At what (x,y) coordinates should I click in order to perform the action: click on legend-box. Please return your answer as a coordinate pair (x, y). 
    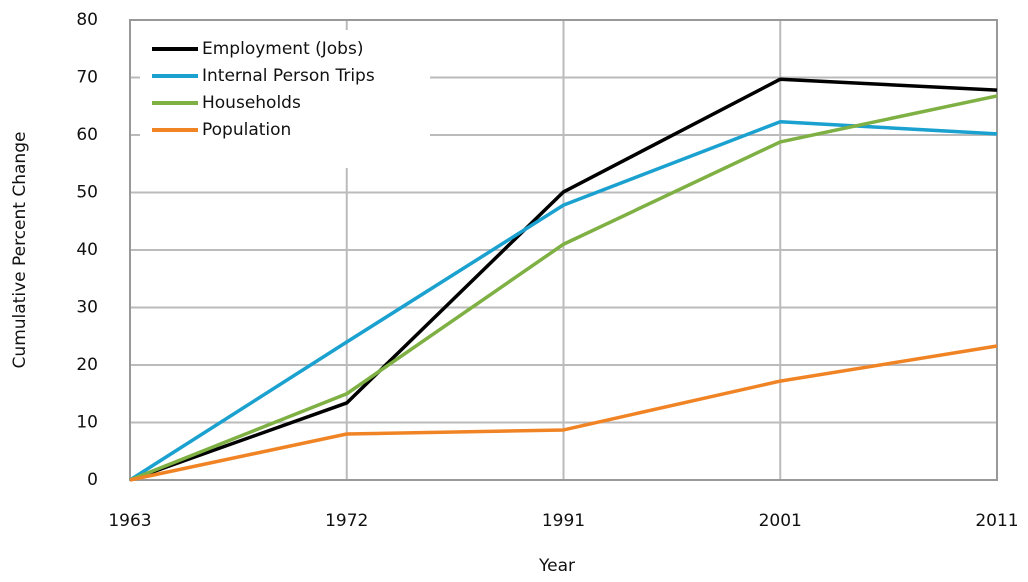
    Looking at the image, I should click on (285, 99).